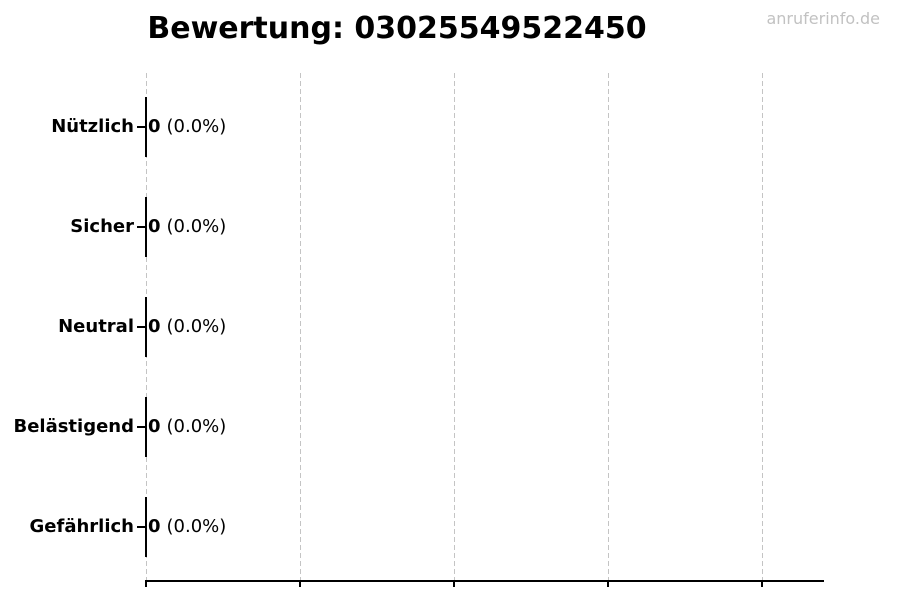 This screenshot has width=900, height=600. What do you see at coordinates (484, 581) in the screenshot?
I see `x-axis-line` at bounding box center [484, 581].